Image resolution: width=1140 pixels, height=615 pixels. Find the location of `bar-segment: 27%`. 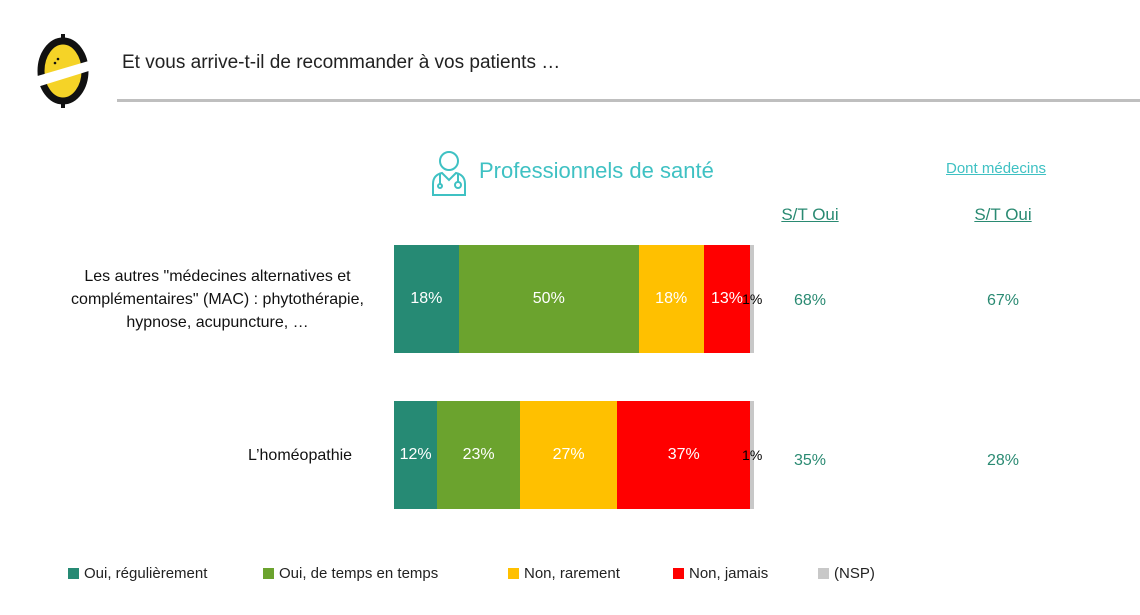

bar-segment: 27% is located at coordinates (568, 455).